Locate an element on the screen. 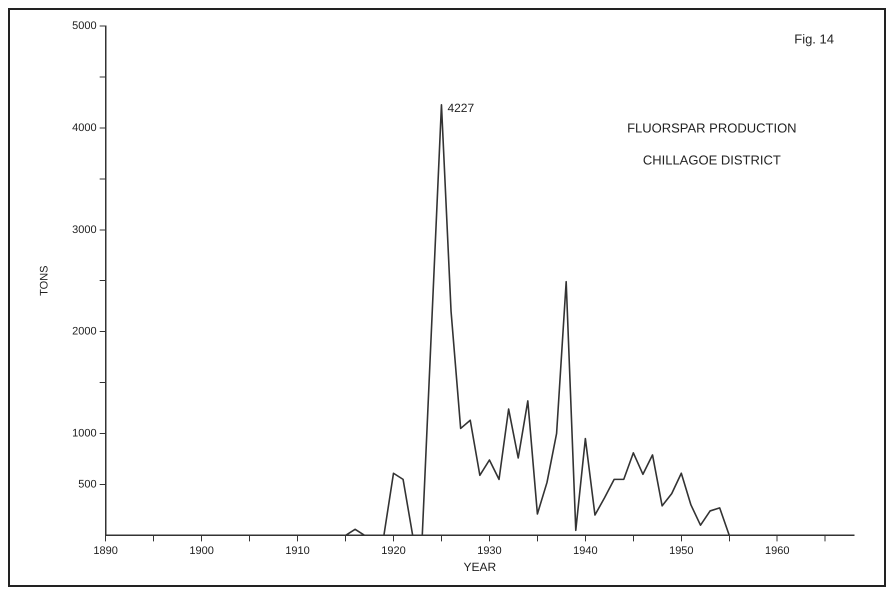 This screenshot has height=595, width=894. x-tick-label: 1890 is located at coordinates (105, 551).